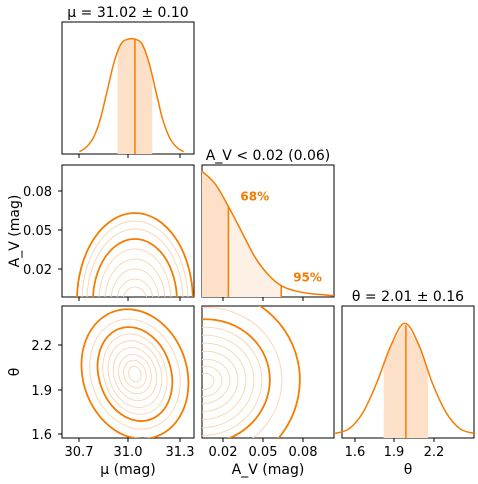  Describe the element at coordinates (268, 156) in the screenshot. I see `av-marginal-title: A_V < 0.02 (0.06)` at that location.